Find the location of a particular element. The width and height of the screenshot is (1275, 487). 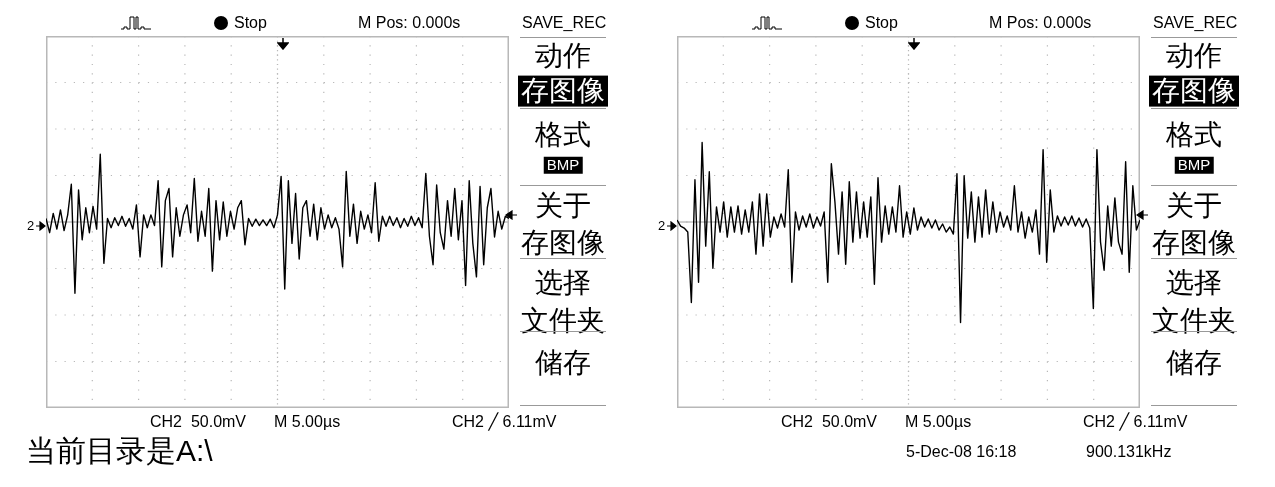

text: 当前目录是A:\ is located at coordinates (119, 450).